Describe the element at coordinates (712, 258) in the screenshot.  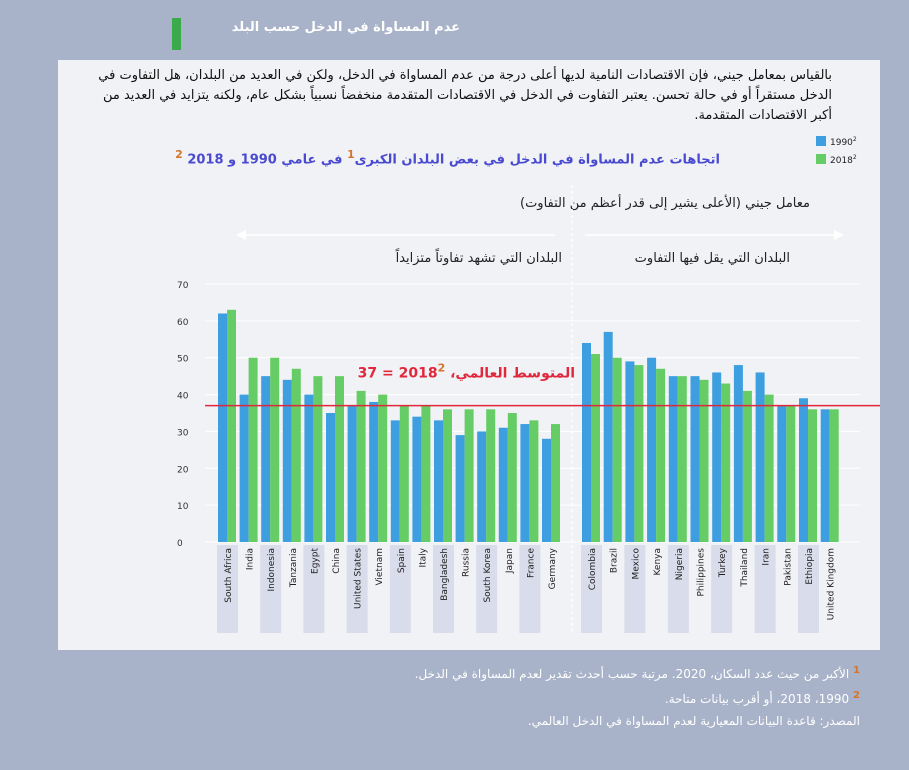
I see `group-label: البلدان التي يقل فيها التفاوت` at that location.